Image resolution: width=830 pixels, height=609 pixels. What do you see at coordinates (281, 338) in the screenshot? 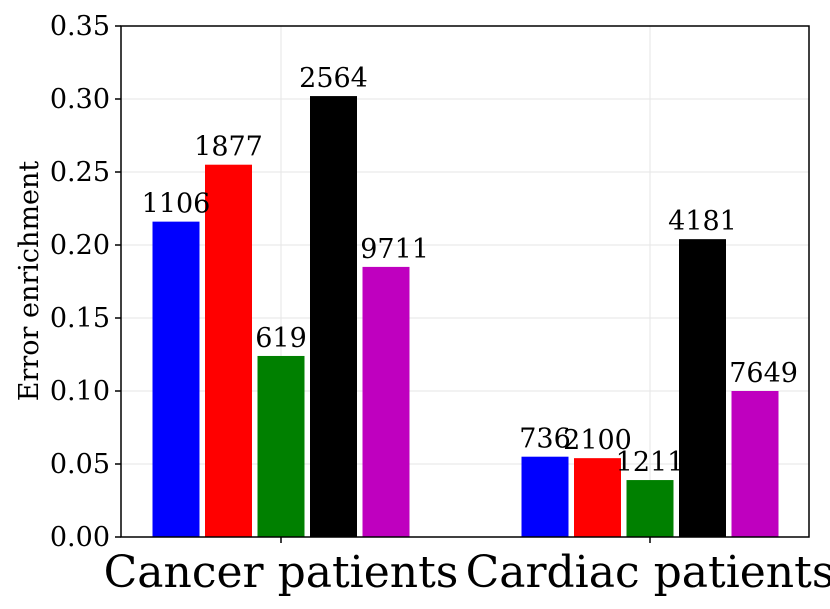
I see `bar-value-label: 619` at bounding box center [281, 338].